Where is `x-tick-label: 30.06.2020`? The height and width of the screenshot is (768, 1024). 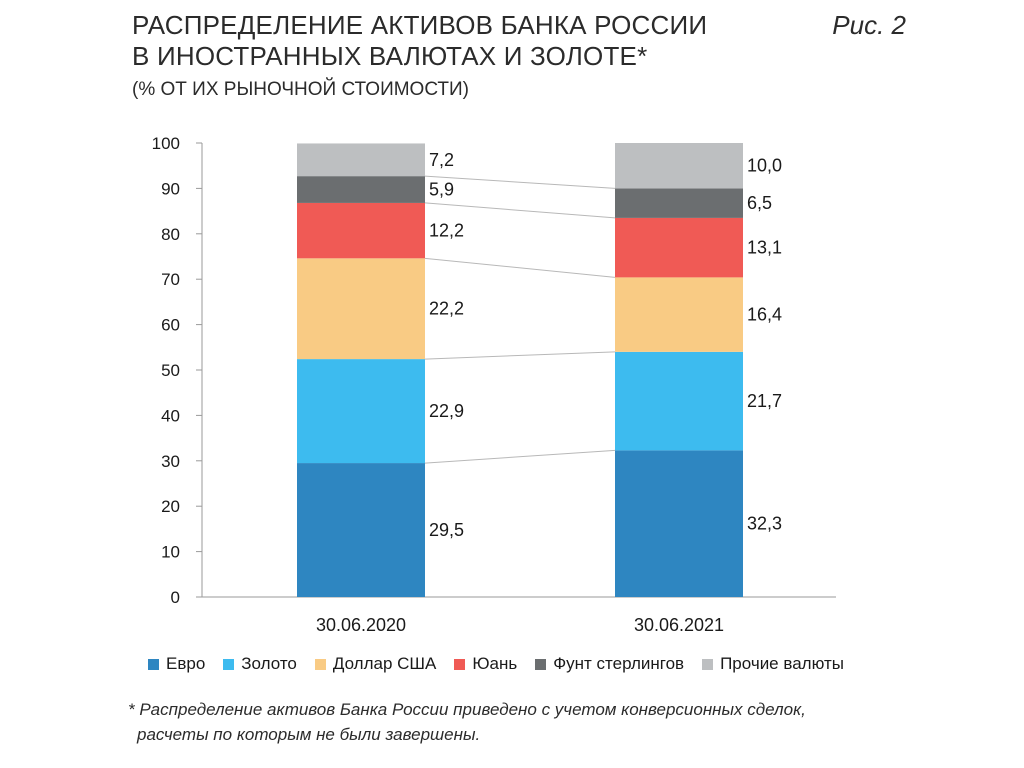 x-tick-label: 30.06.2020 is located at coordinates (361, 625).